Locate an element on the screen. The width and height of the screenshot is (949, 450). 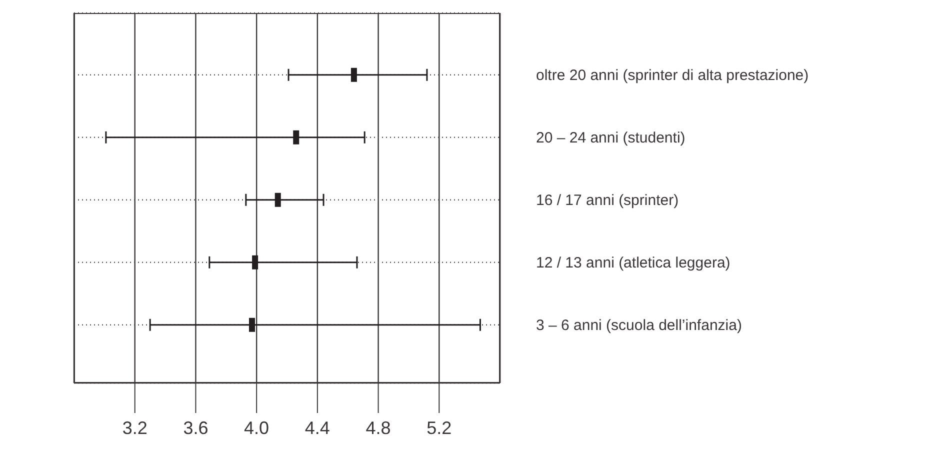
x-tick-label: 4.0 is located at coordinates (257, 428).